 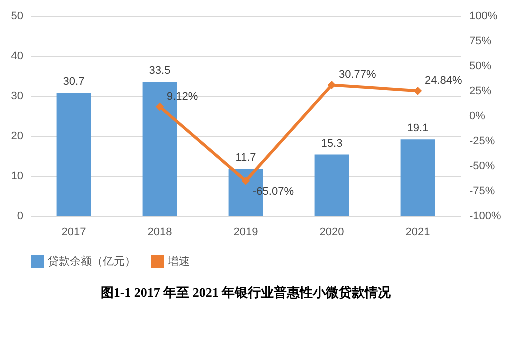 What do you see at coordinates (481, 42) in the screenshot?
I see `y2-tick-label: 75%` at bounding box center [481, 42].